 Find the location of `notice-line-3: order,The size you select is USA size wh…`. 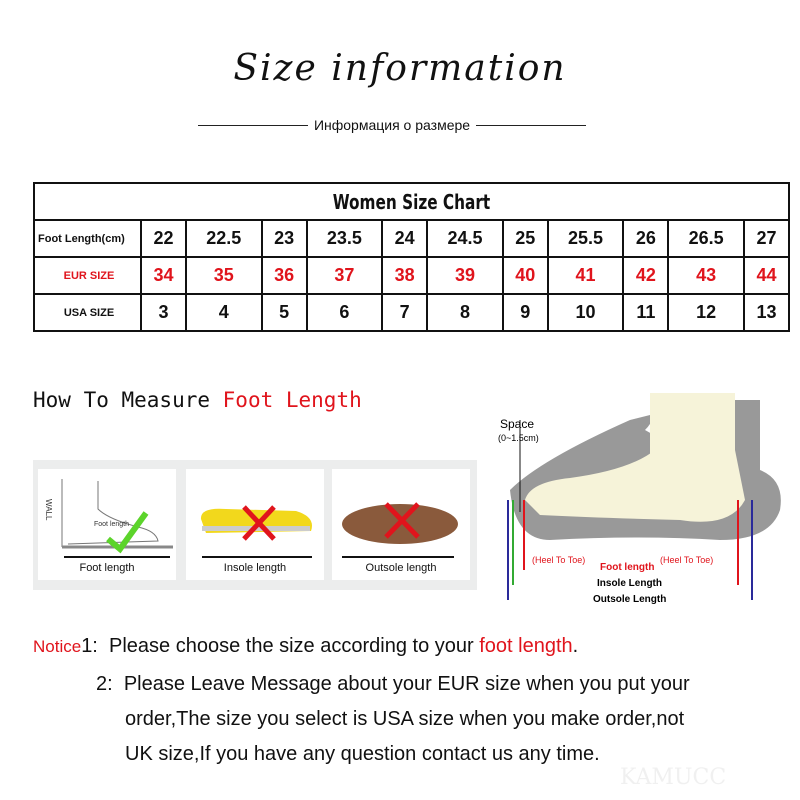

notice-line-3: order,The size you select is USA size wh… is located at coordinates (405, 719).